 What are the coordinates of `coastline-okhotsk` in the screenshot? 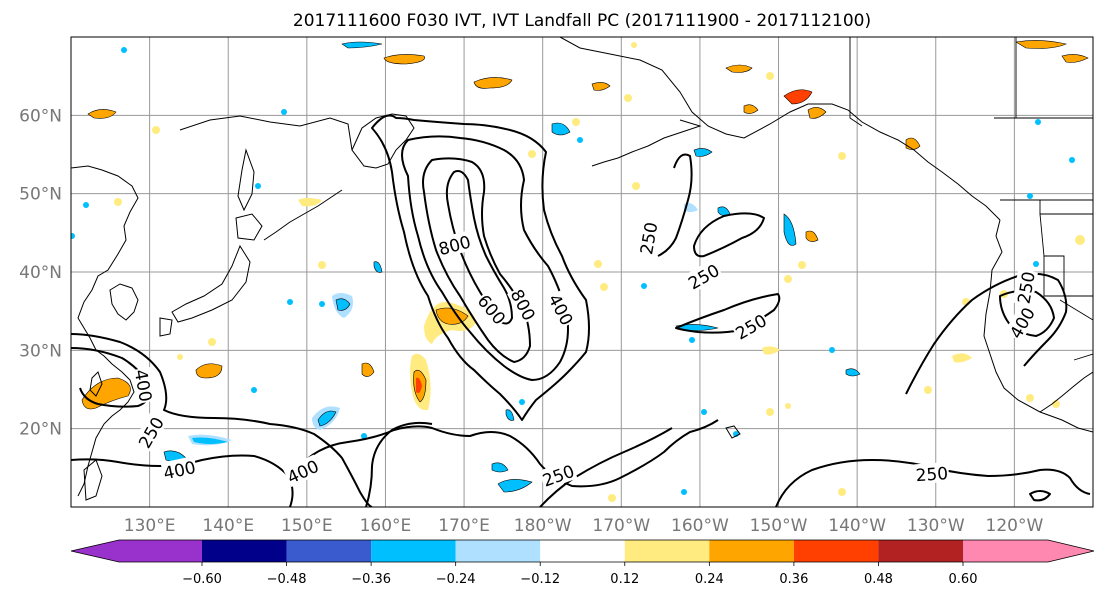 It's located at (266, 133).